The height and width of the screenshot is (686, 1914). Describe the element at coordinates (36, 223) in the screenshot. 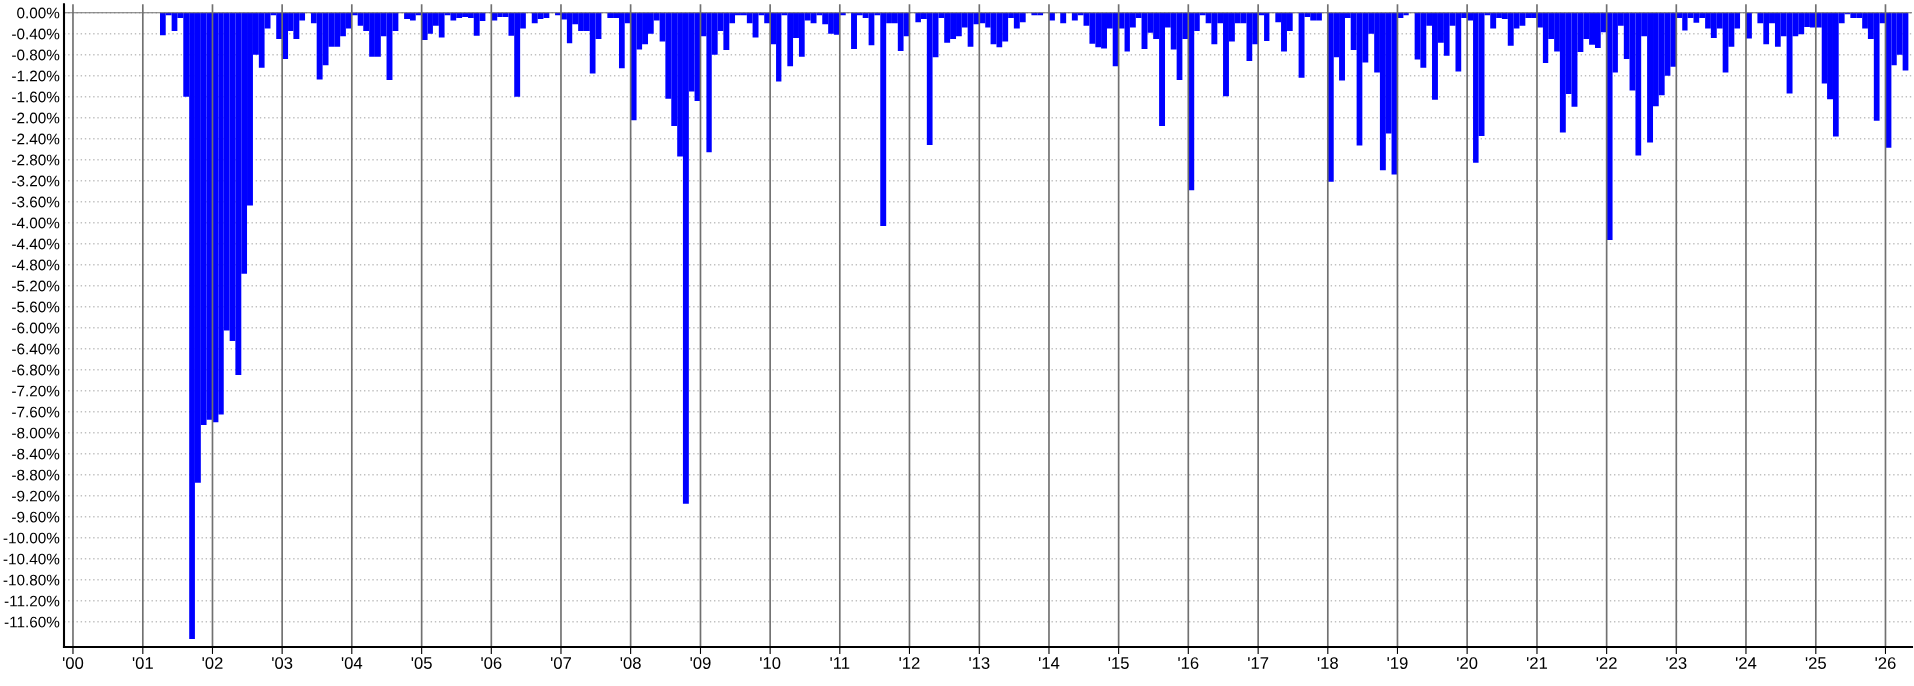

I see `y-tick-label: -4.00%` at that location.